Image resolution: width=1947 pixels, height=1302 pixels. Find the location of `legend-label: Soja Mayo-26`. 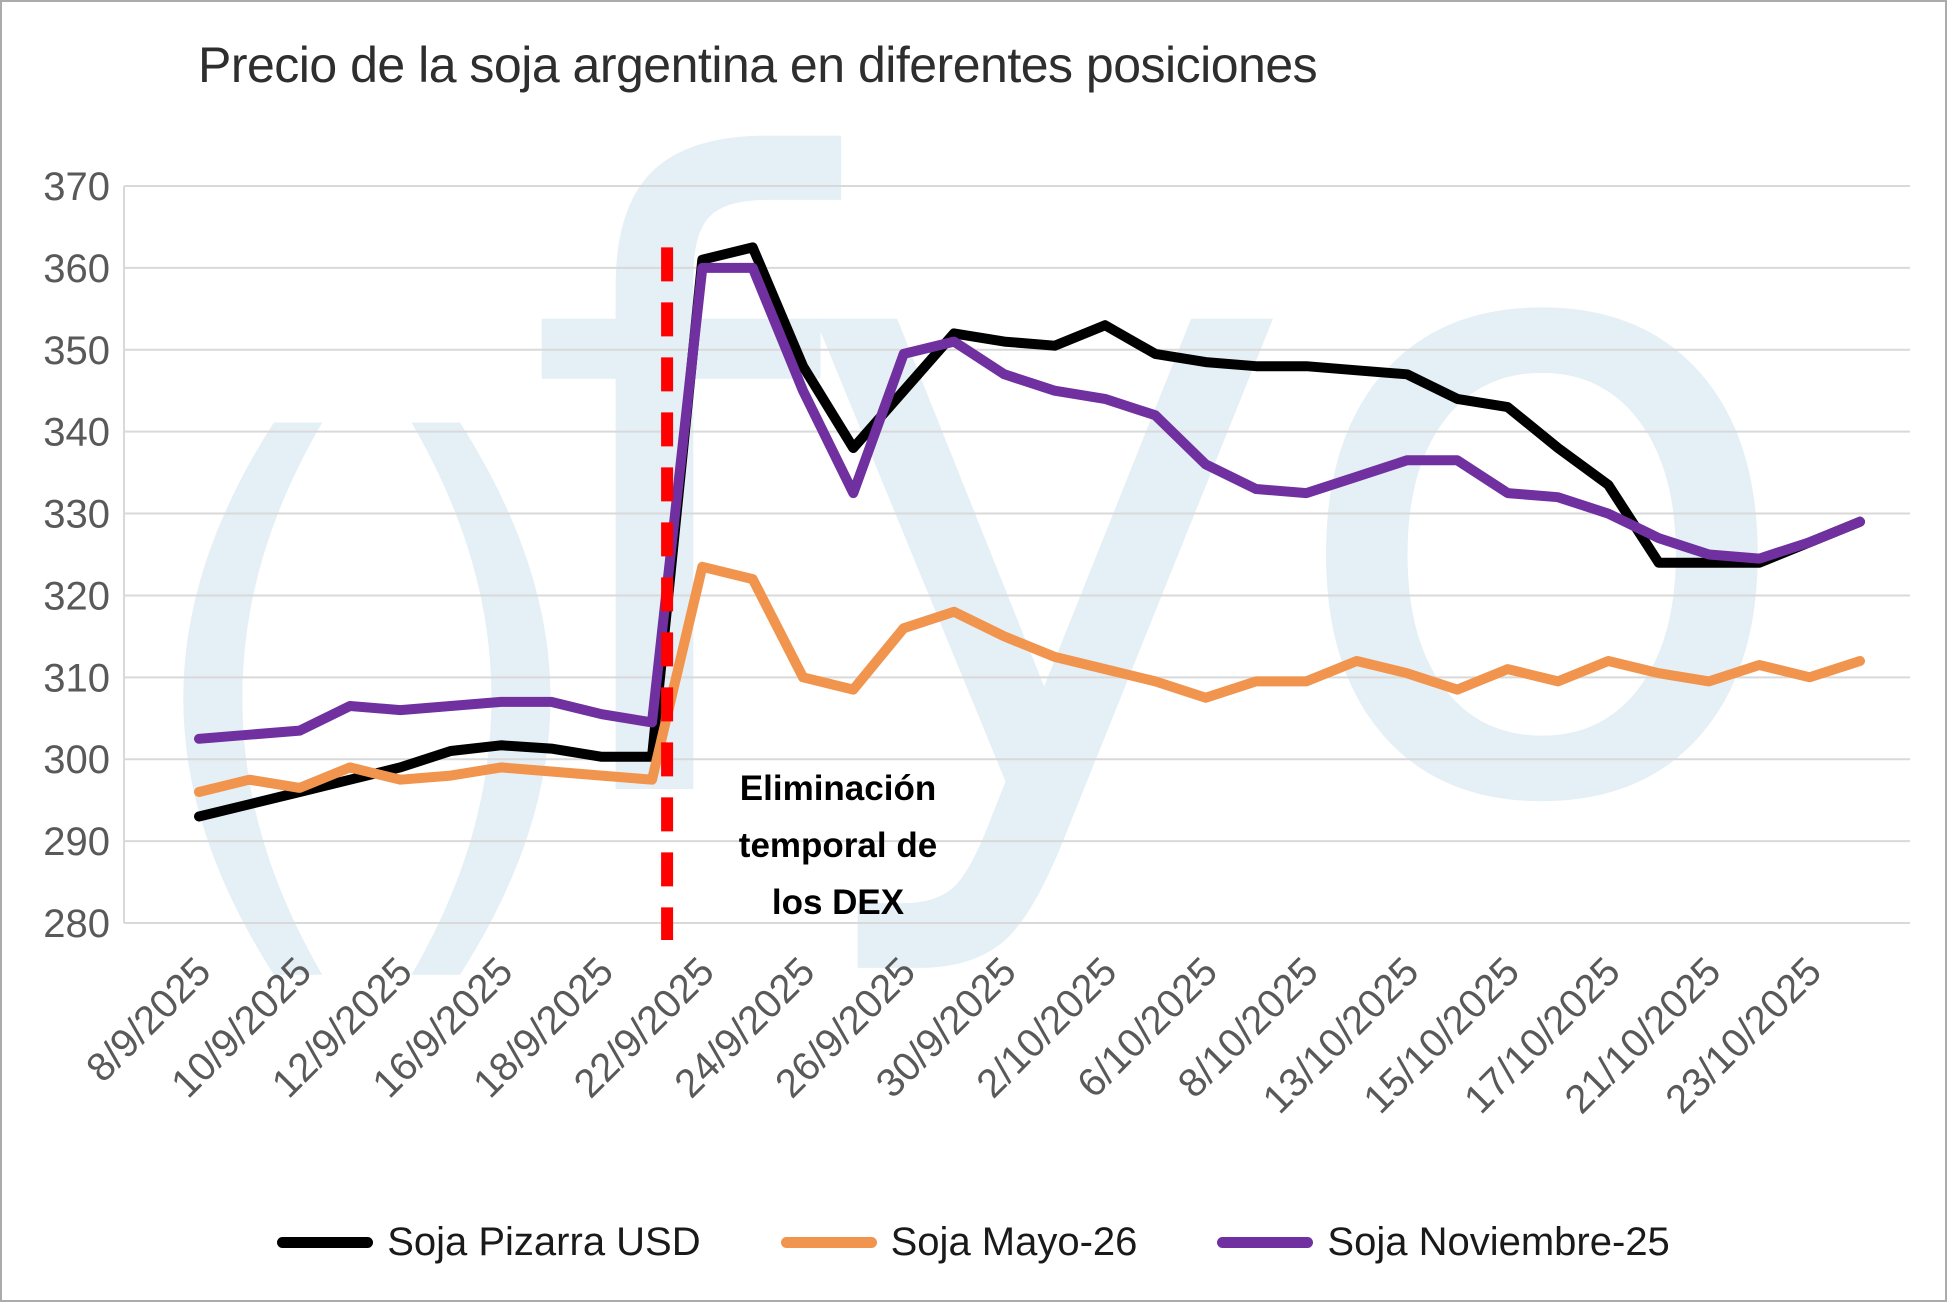

legend-label: Soja Mayo-26 is located at coordinates (1014, 1242).